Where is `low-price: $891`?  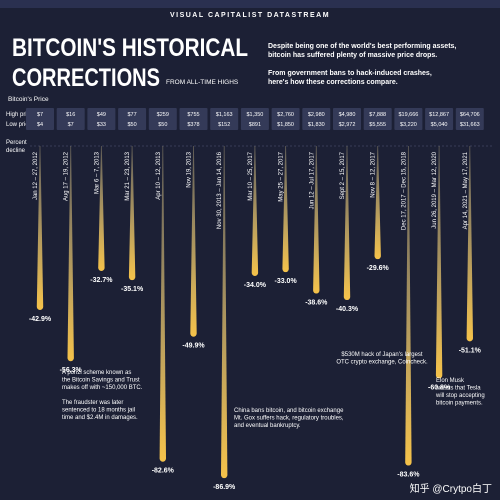 low-price: $891 is located at coordinates (255, 125).